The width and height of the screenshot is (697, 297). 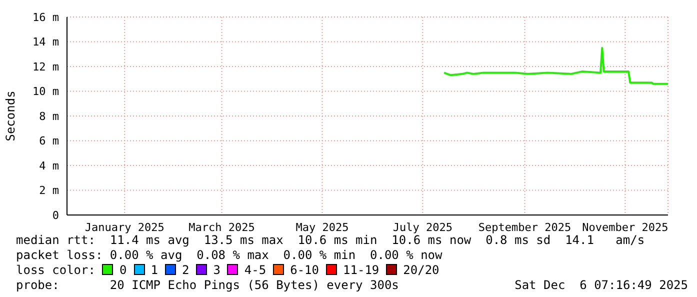 I want to click on y-axis-title: Seconds, so click(x=10, y=116).